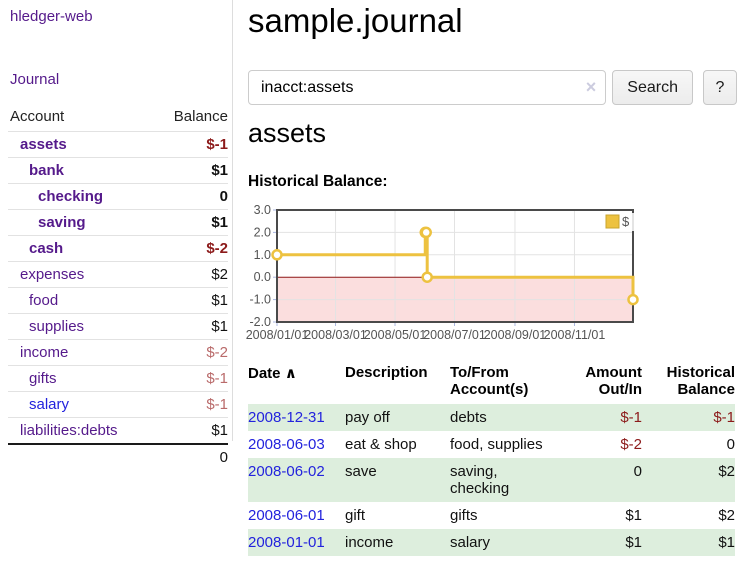 This screenshot has height=582, width=742. Describe the element at coordinates (724, 417) in the screenshot. I see `transaction-balance: $-1` at that location.